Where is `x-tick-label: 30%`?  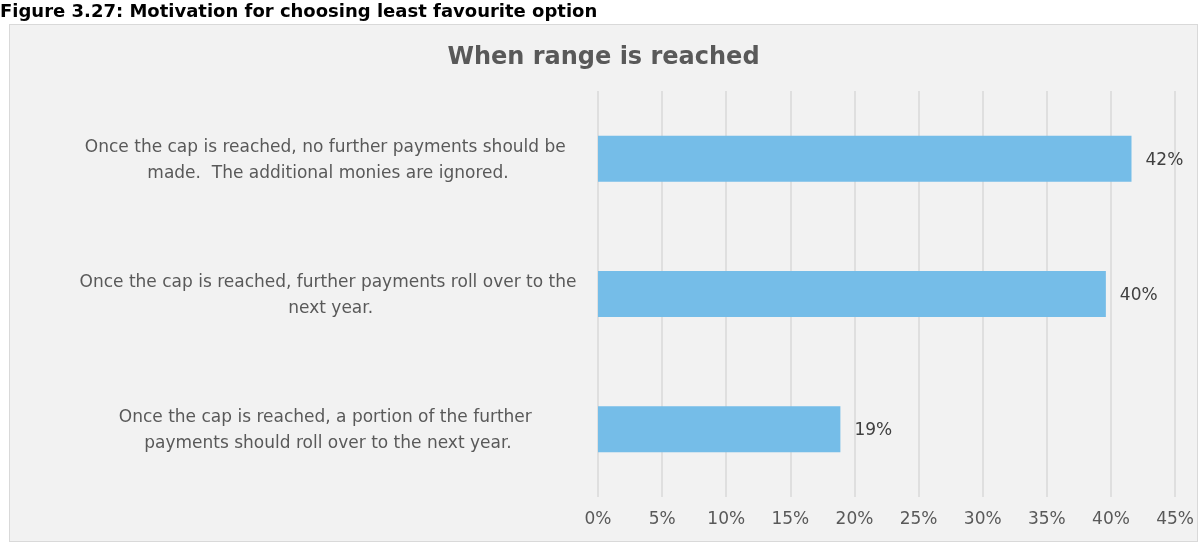 x-tick-label: 30% is located at coordinates (982, 517).